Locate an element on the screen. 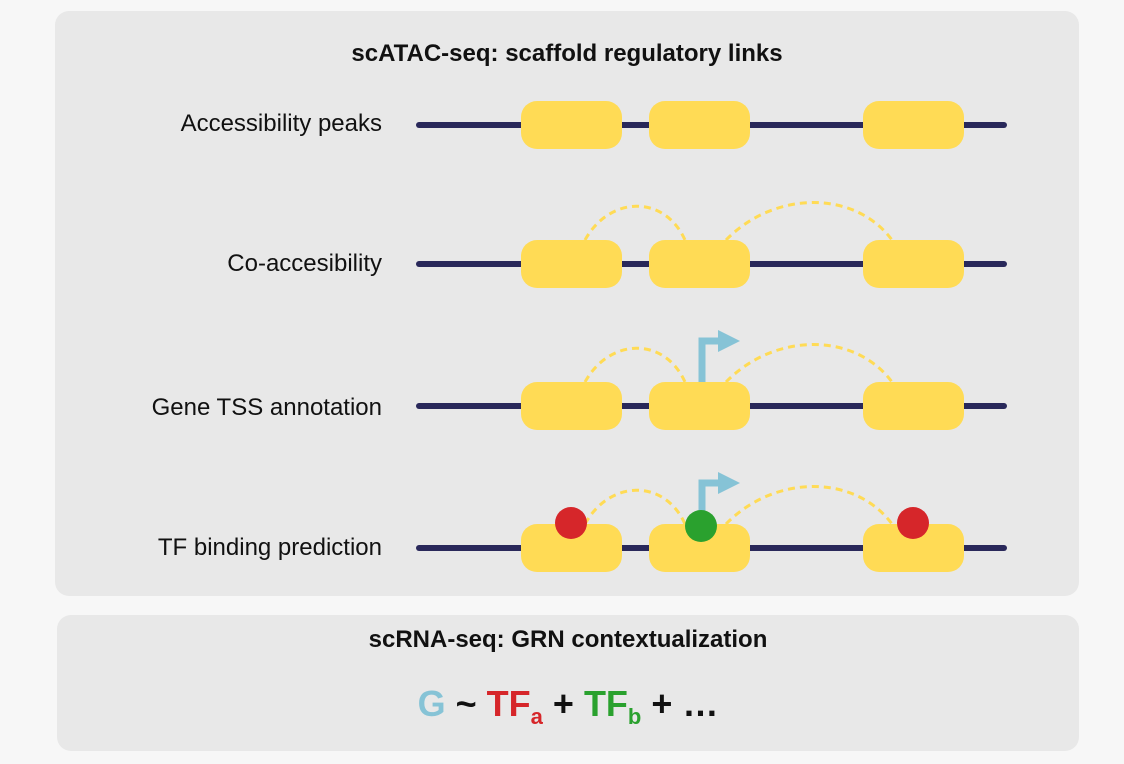 The width and height of the screenshot is (1124, 764). equation-tf-b: TFb is located at coordinates (612, 706).